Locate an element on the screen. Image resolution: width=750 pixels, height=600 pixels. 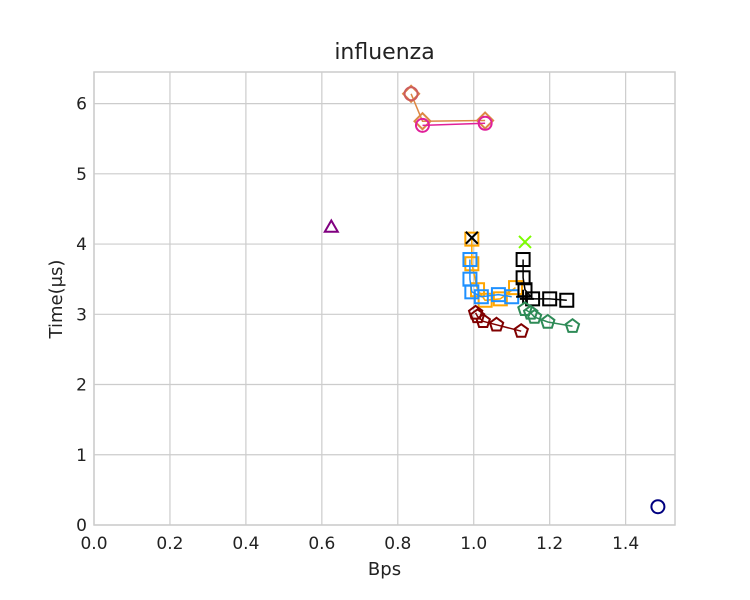
x-tick-label: 0.0 is located at coordinates (93, 544).